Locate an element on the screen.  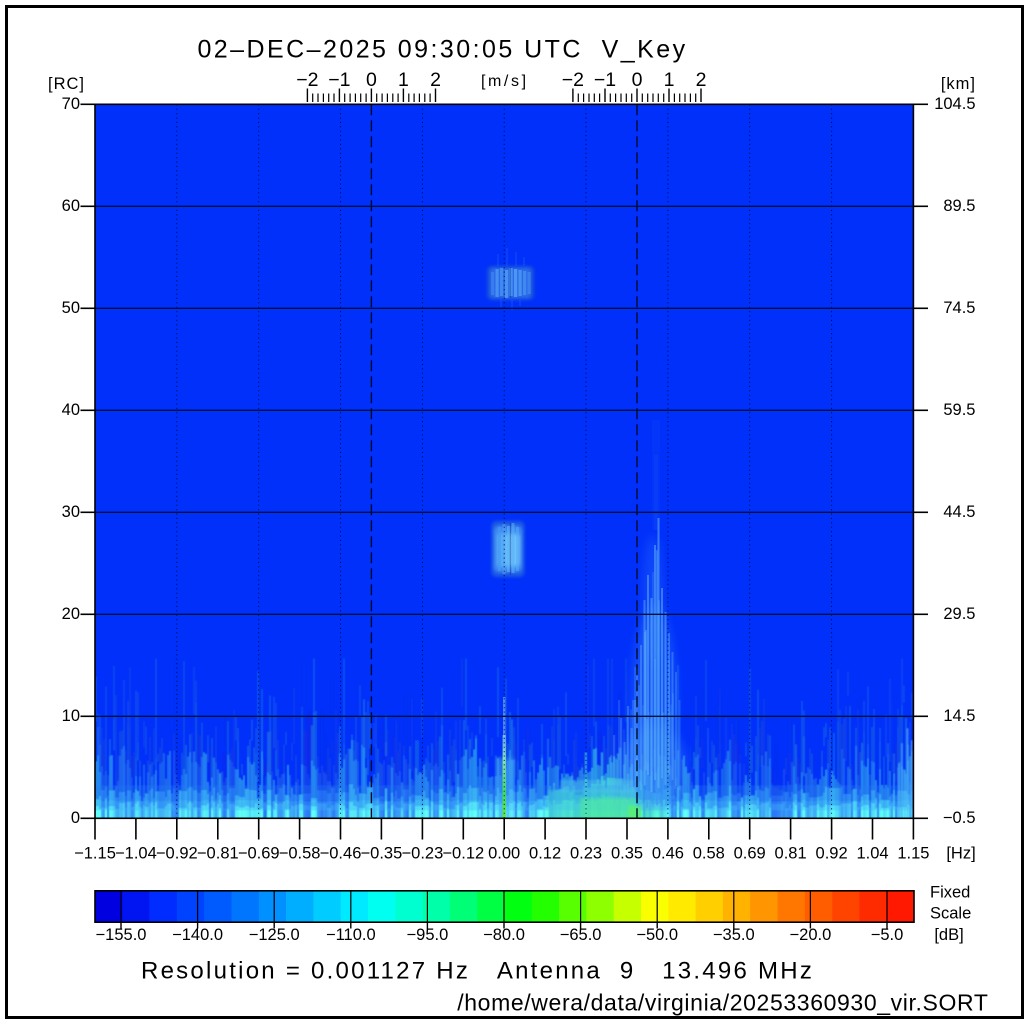
svg-text: 0.58 is located at coordinates (709, 854).